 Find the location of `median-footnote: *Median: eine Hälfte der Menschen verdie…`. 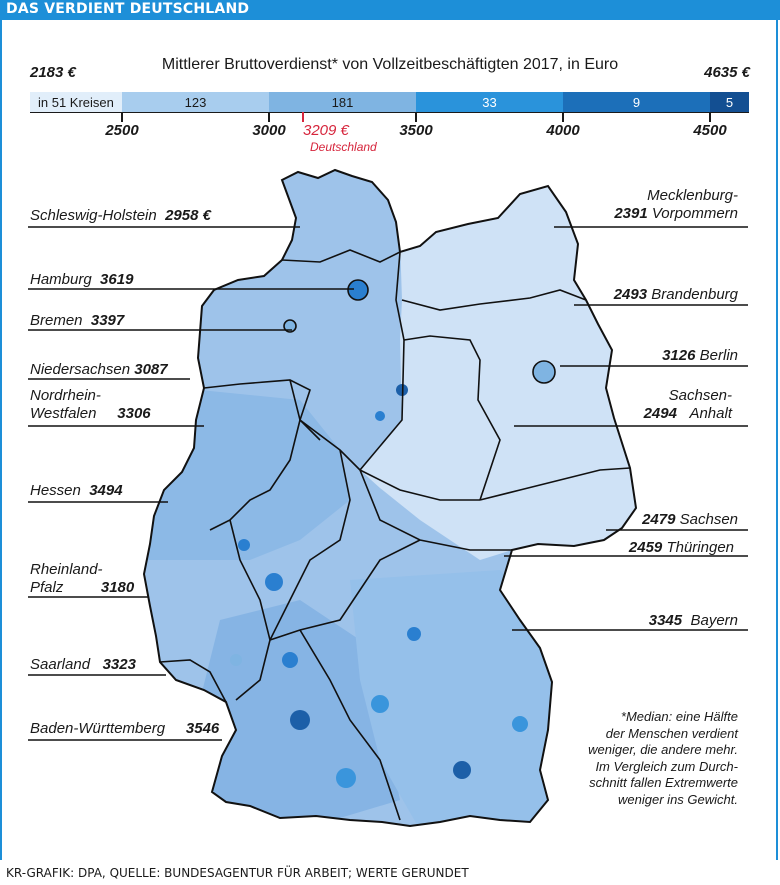

median-footnote: *Median: eine Hälfte der Menschen verdie… is located at coordinates (663, 758).